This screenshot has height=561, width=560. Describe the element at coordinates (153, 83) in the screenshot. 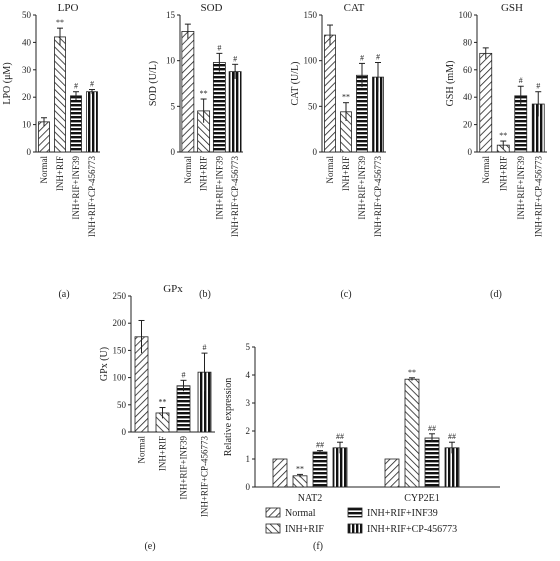

I see `y-axis-label: SOD (U/L)` at that location.